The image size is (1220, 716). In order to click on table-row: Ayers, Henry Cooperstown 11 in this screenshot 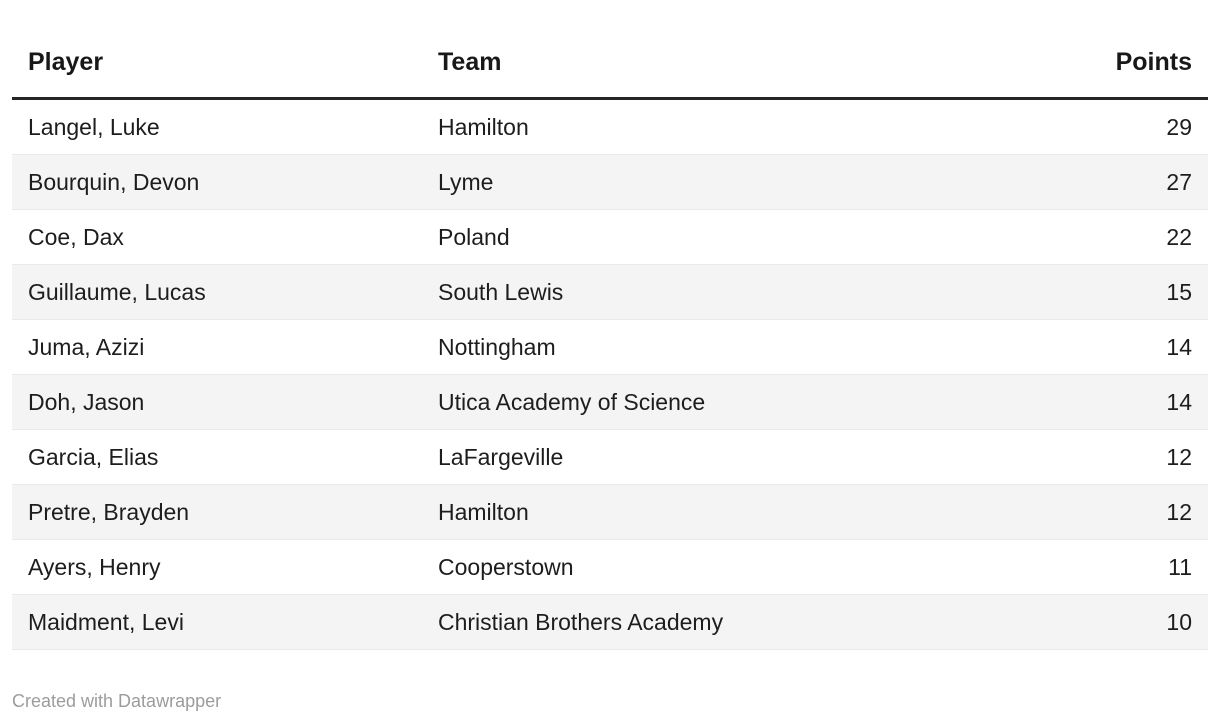, I will do `click(610, 567)`.